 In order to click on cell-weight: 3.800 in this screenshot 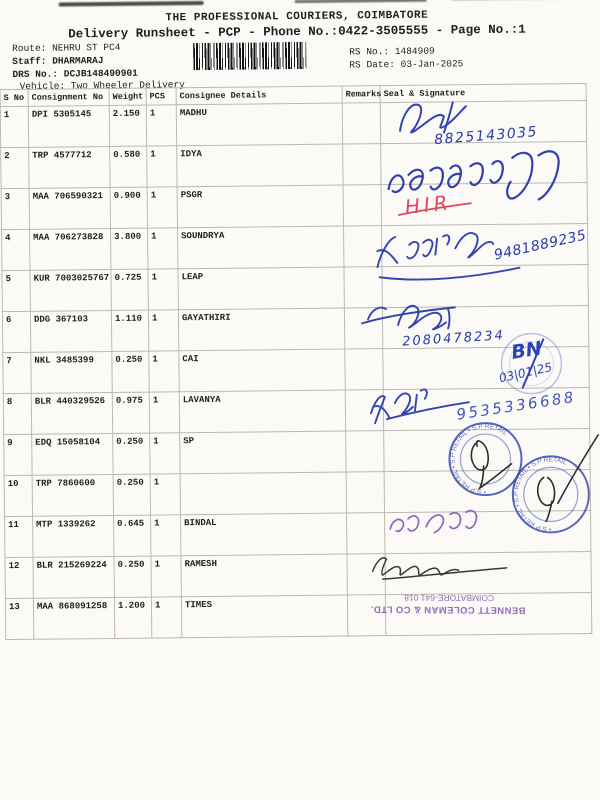, I will do `click(129, 249)`.